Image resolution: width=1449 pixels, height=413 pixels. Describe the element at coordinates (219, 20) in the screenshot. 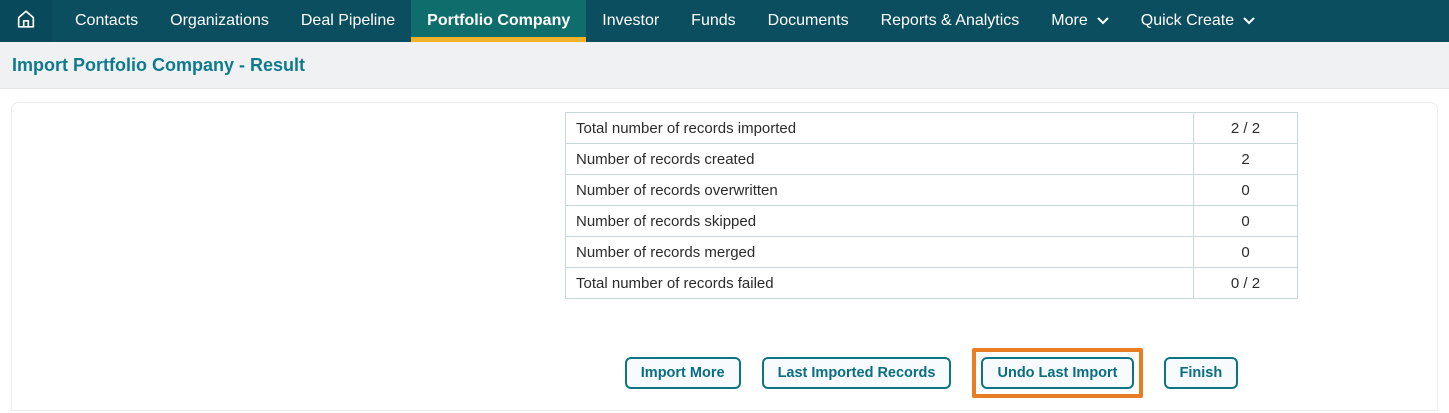

I see `nav-item-organizations: Organizations` at that location.